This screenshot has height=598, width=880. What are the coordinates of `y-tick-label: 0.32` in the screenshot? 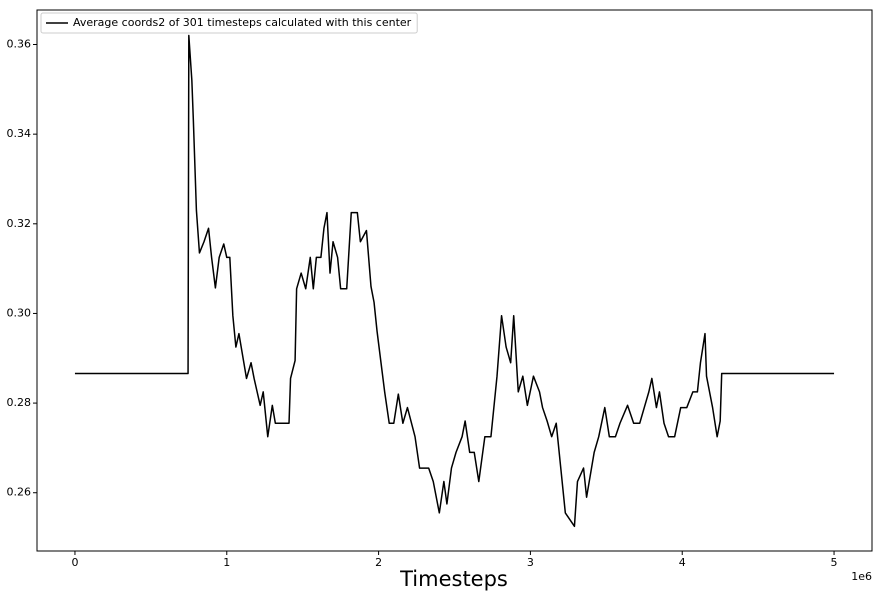 It's located at (19, 223).